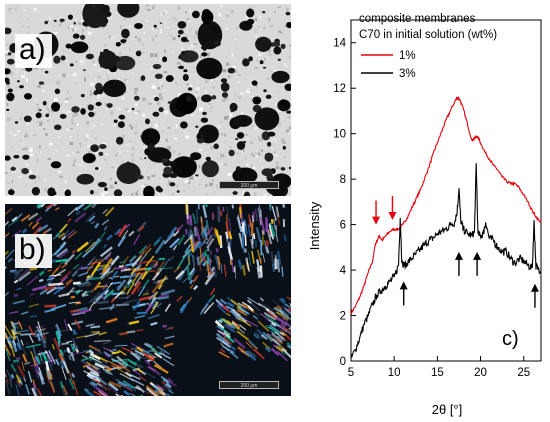 The width and height of the screenshot is (550, 422). Describe the element at coordinates (343, 180) in the screenshot. I see `y-tick-label: 8` at that location.